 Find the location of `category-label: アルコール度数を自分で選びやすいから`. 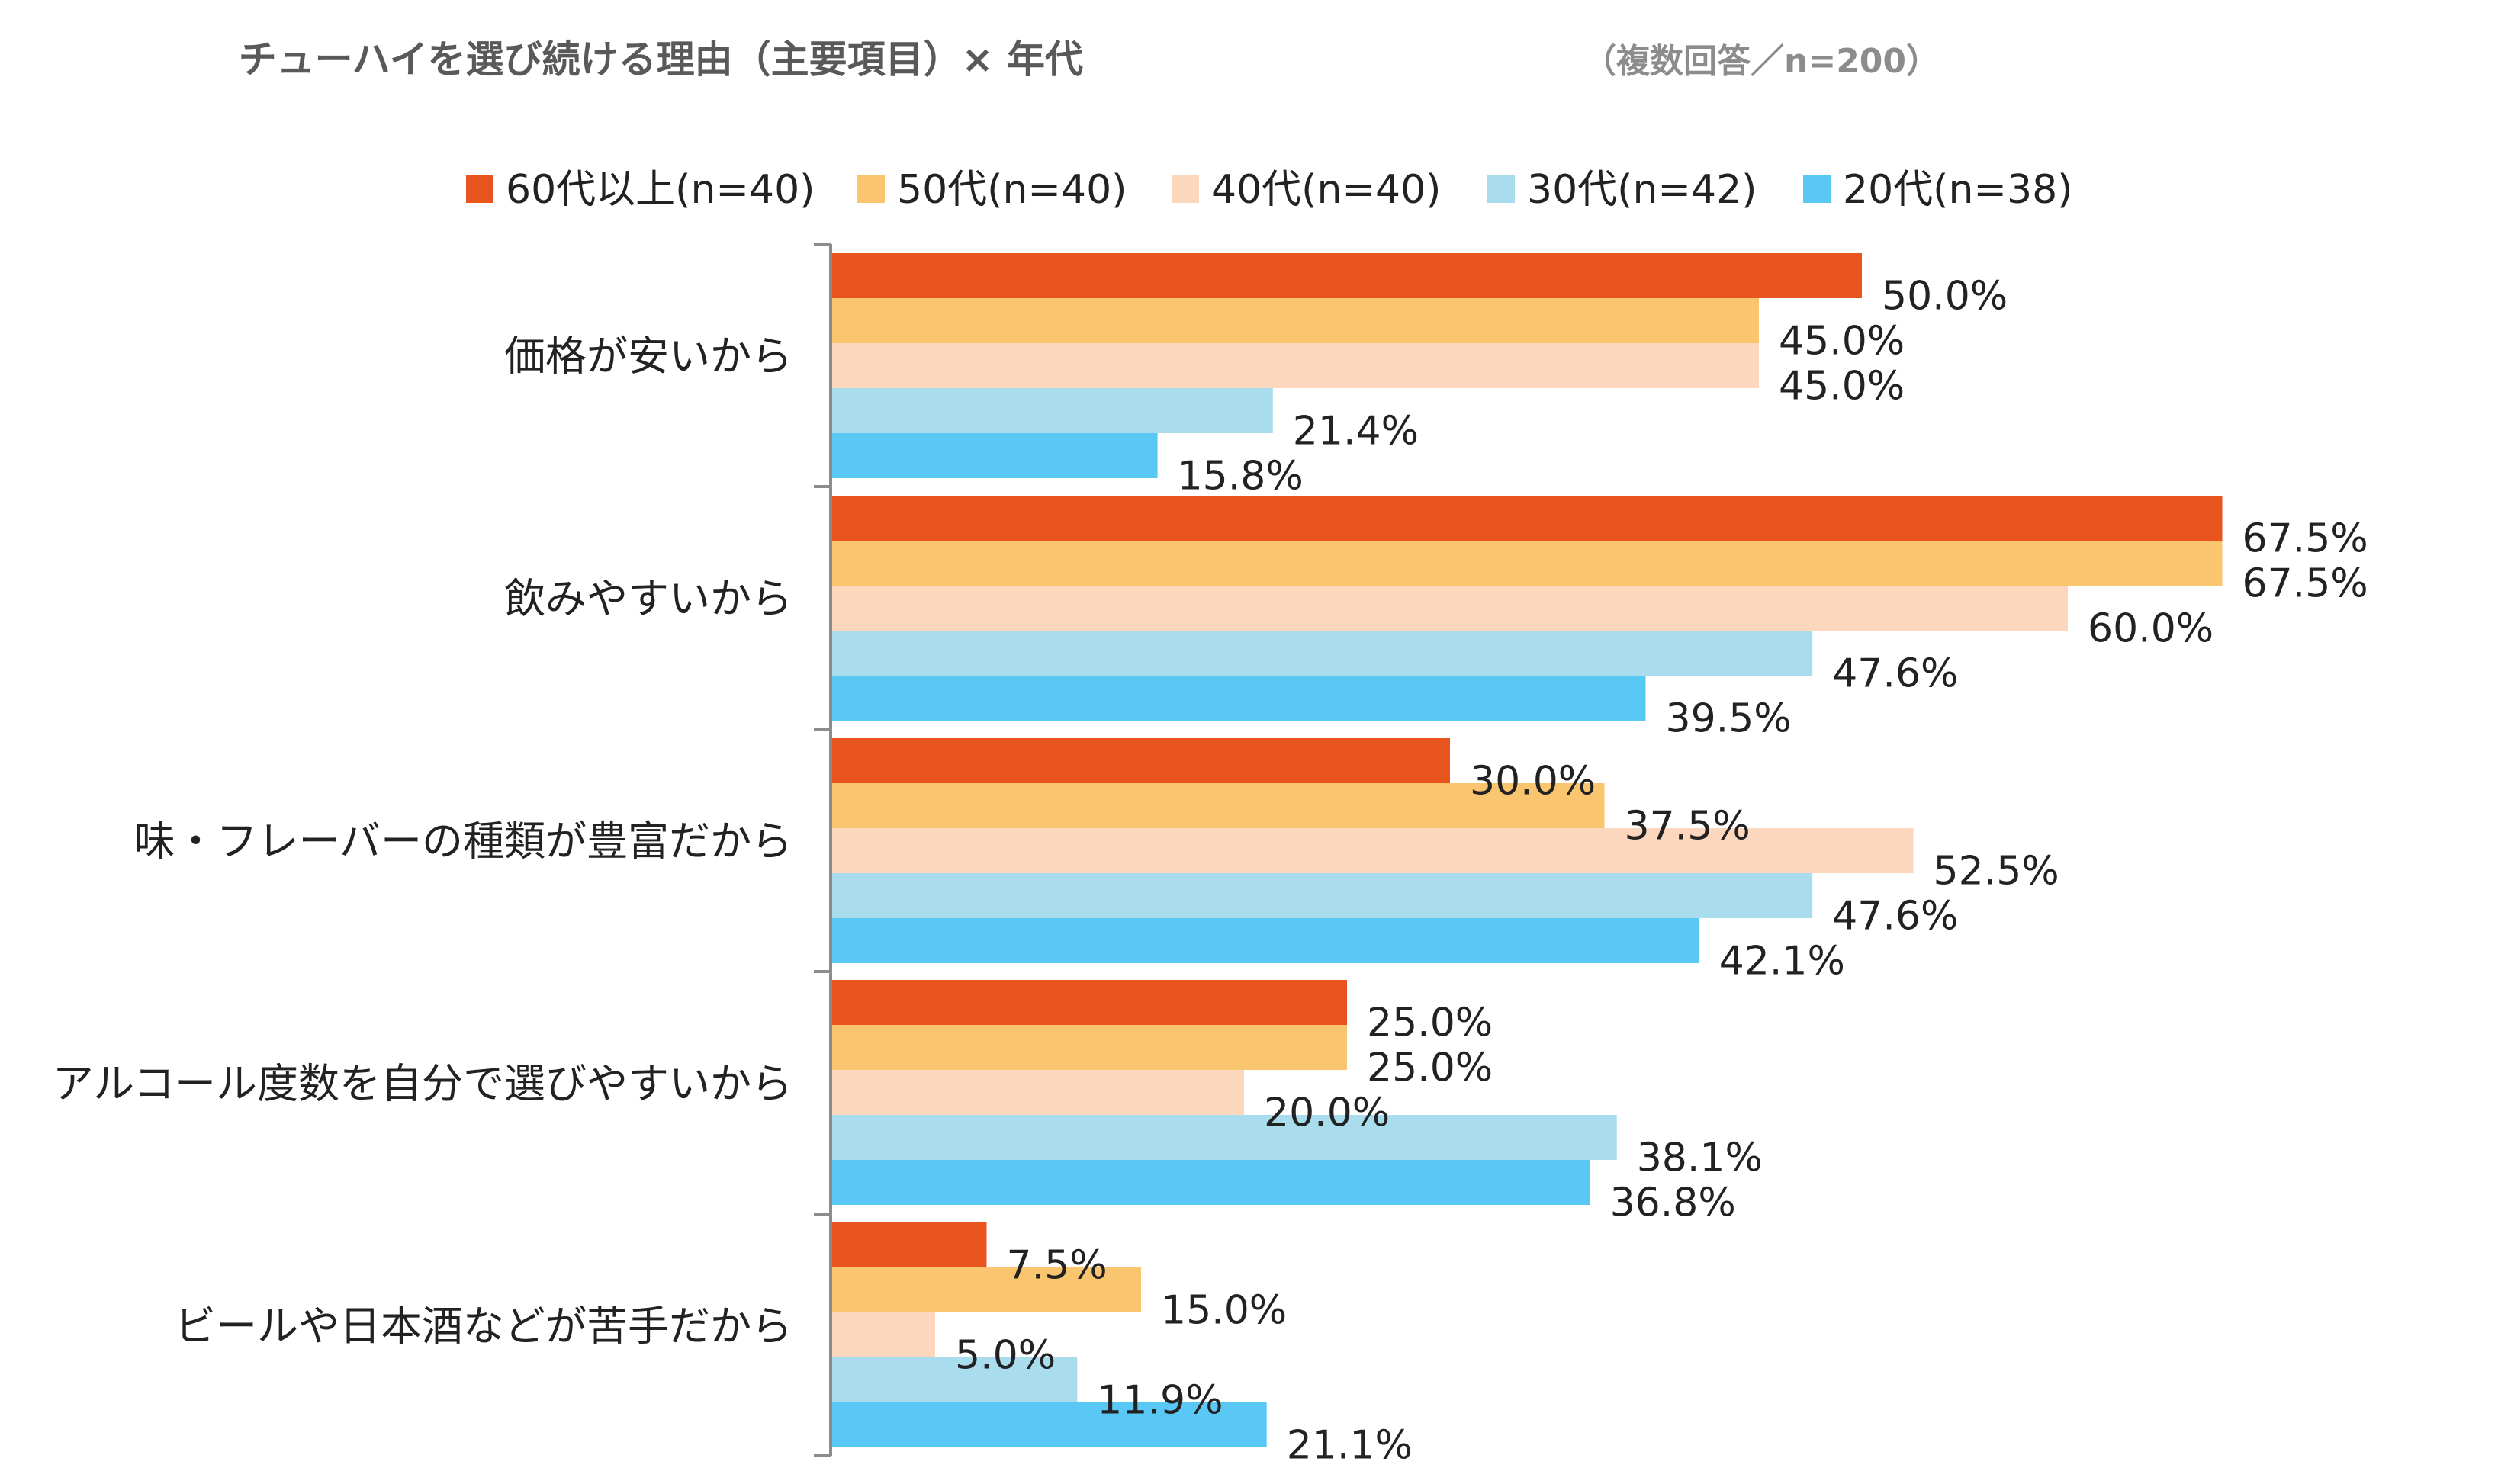

category-label: アルコール度数を自分で選びやすいから is located at coordinates (422, 1084).